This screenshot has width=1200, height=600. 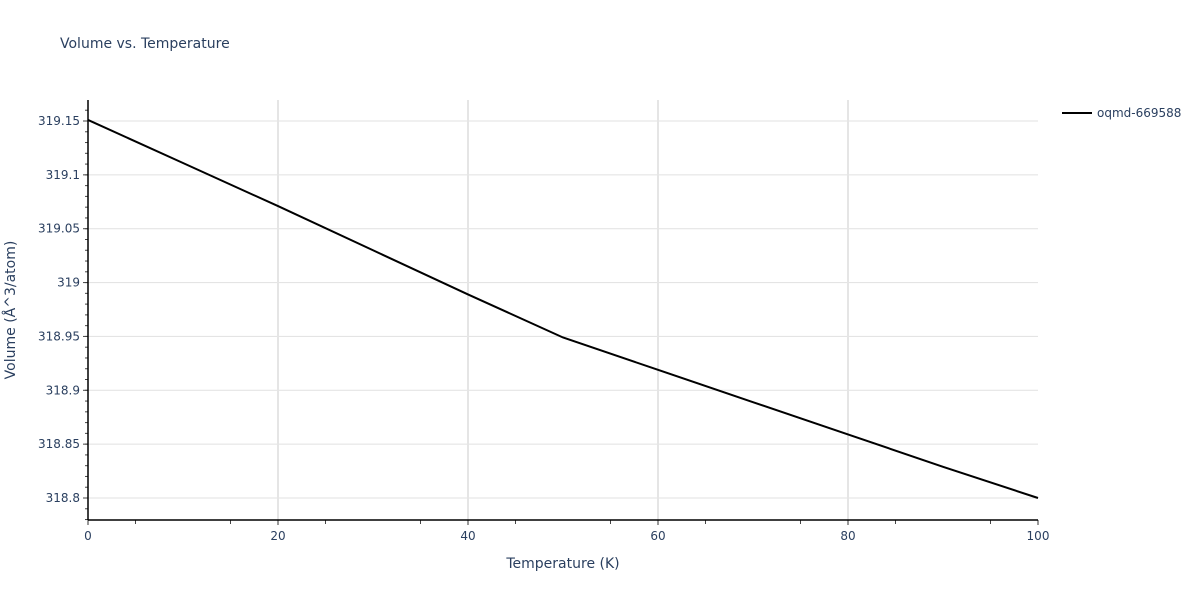 What do you see at coordinates (59, 121) in the screenshot?
I see `y-tick-label: 319.15` at bounding box center [59, 121].